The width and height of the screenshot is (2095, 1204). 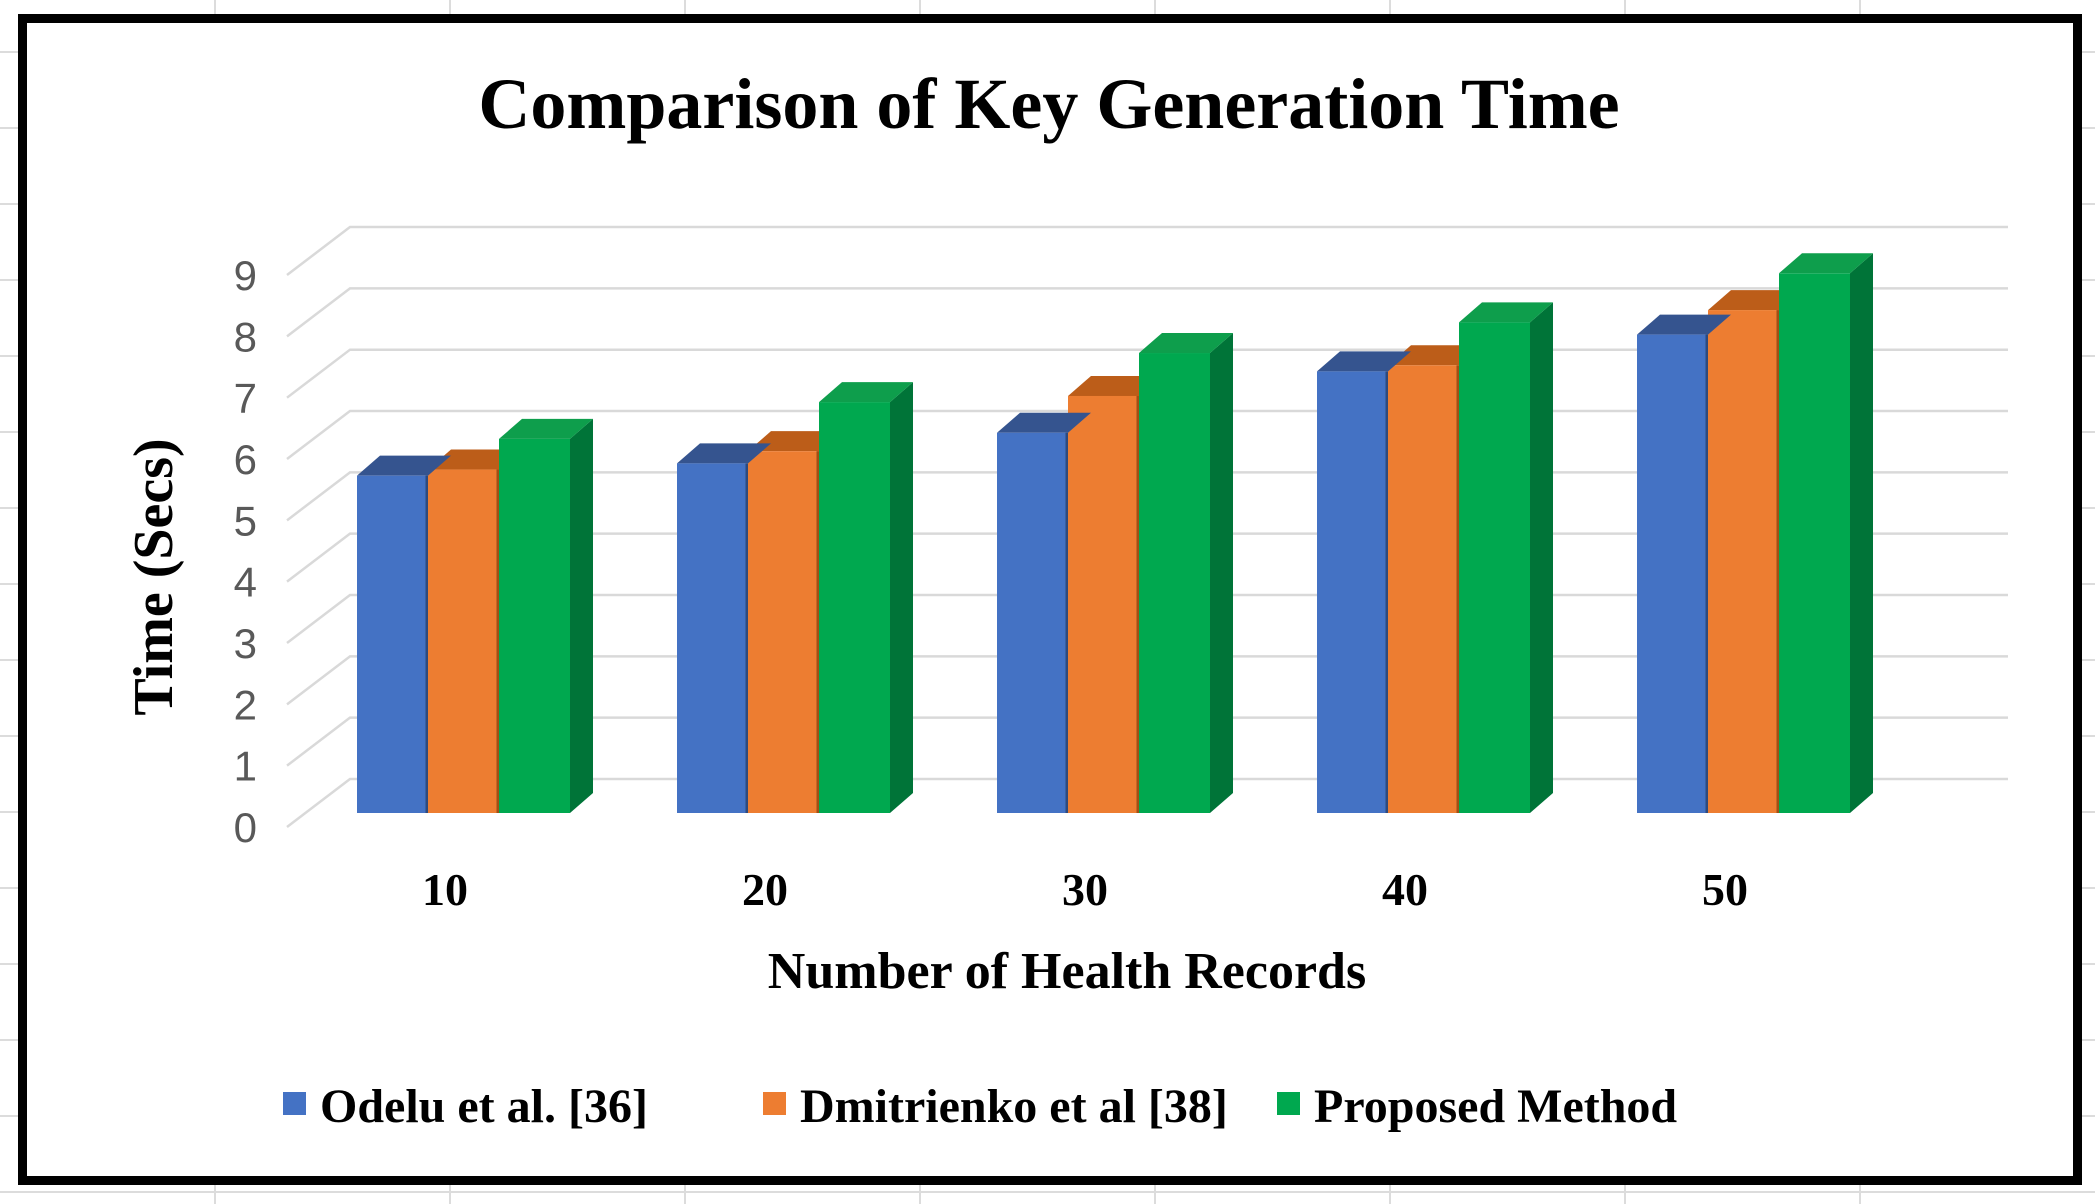 I want to click on bar-dmitrienko-et-al-38-10-top-face, so click(x=475, y=459).